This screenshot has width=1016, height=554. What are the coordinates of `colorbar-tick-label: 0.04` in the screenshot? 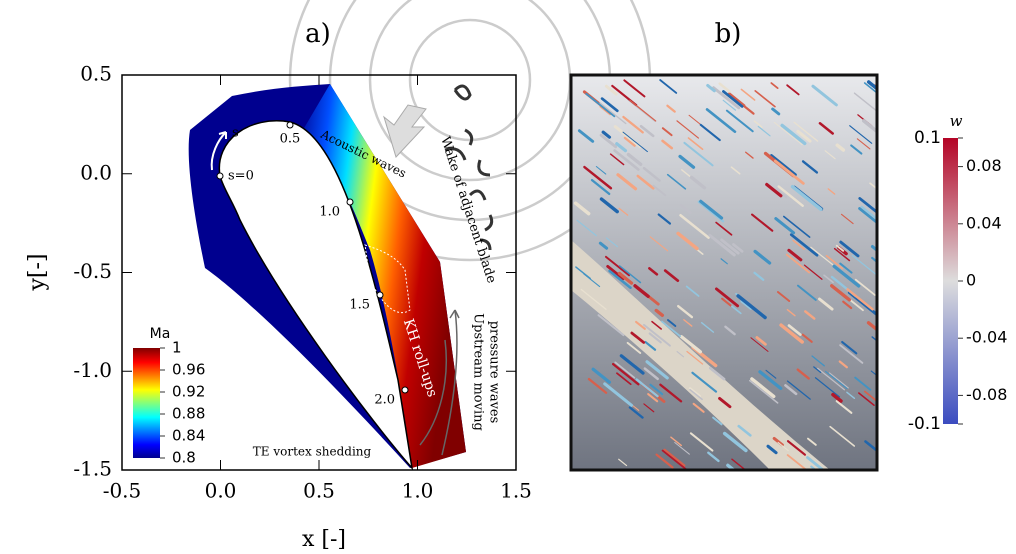 It's located at (984, 222).